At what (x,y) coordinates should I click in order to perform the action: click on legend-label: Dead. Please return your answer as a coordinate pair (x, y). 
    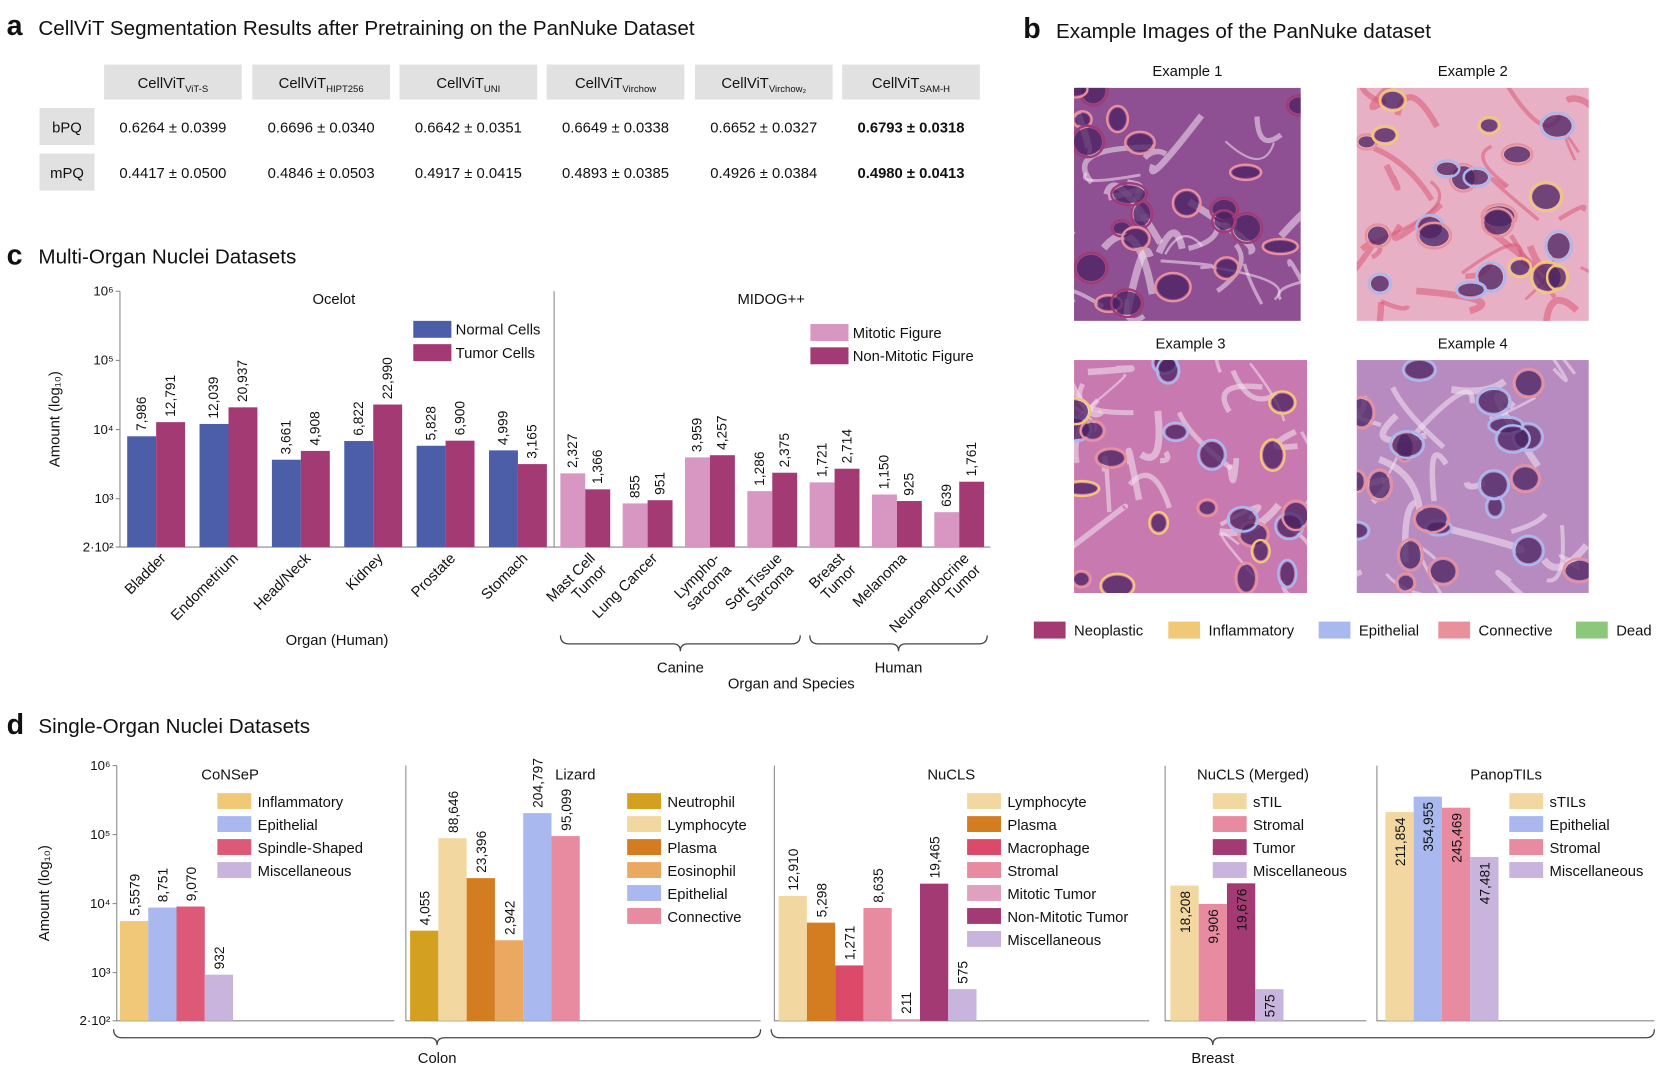
    Looking at the image, I should click on (1633, 631).